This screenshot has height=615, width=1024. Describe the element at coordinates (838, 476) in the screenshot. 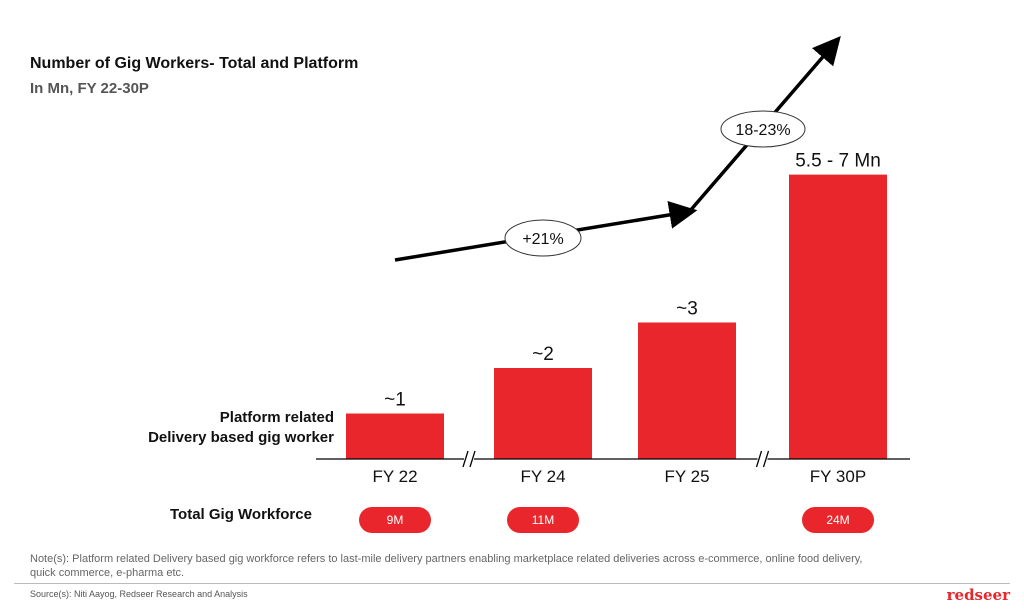

I see `x-tick-label-fy-30p: FY 30P` at that location.